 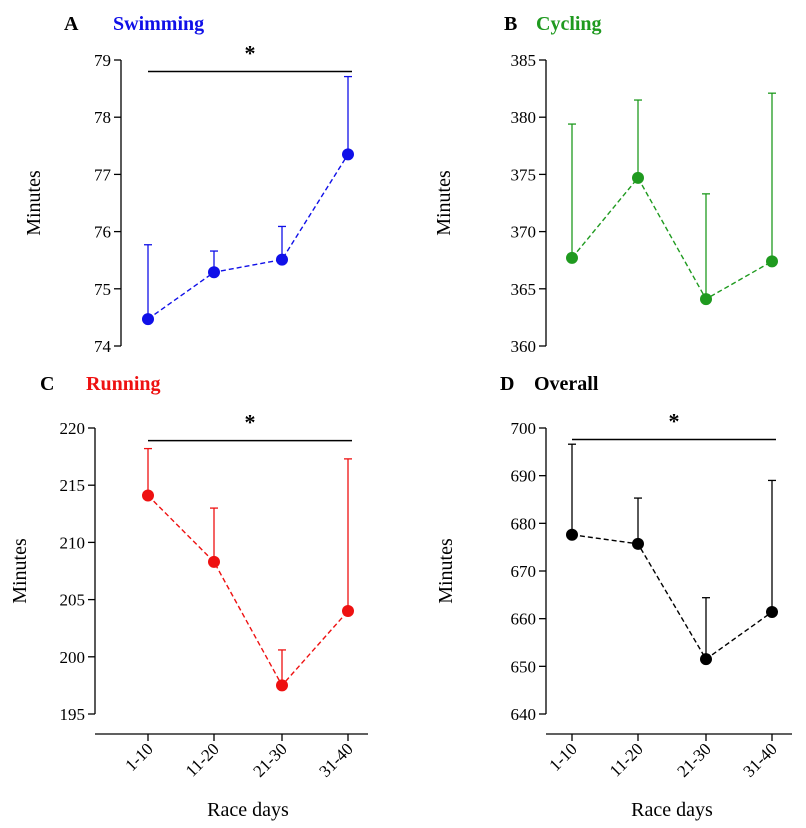 What do you see at coordinates (158, 24) in the screenshot?
I see `panel-title: Swimming` at bounding box center [158, 24].